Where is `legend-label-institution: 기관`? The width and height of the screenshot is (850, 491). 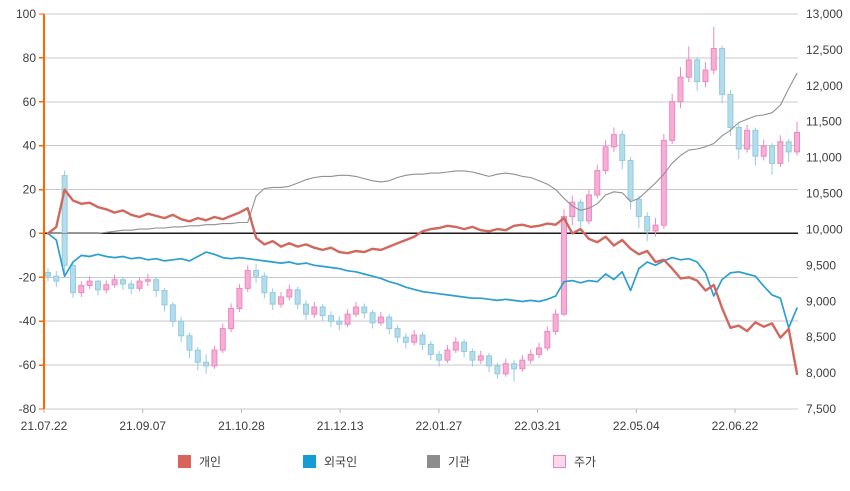
legend-label-institution: 기관 is located at coordinates (459, 462).